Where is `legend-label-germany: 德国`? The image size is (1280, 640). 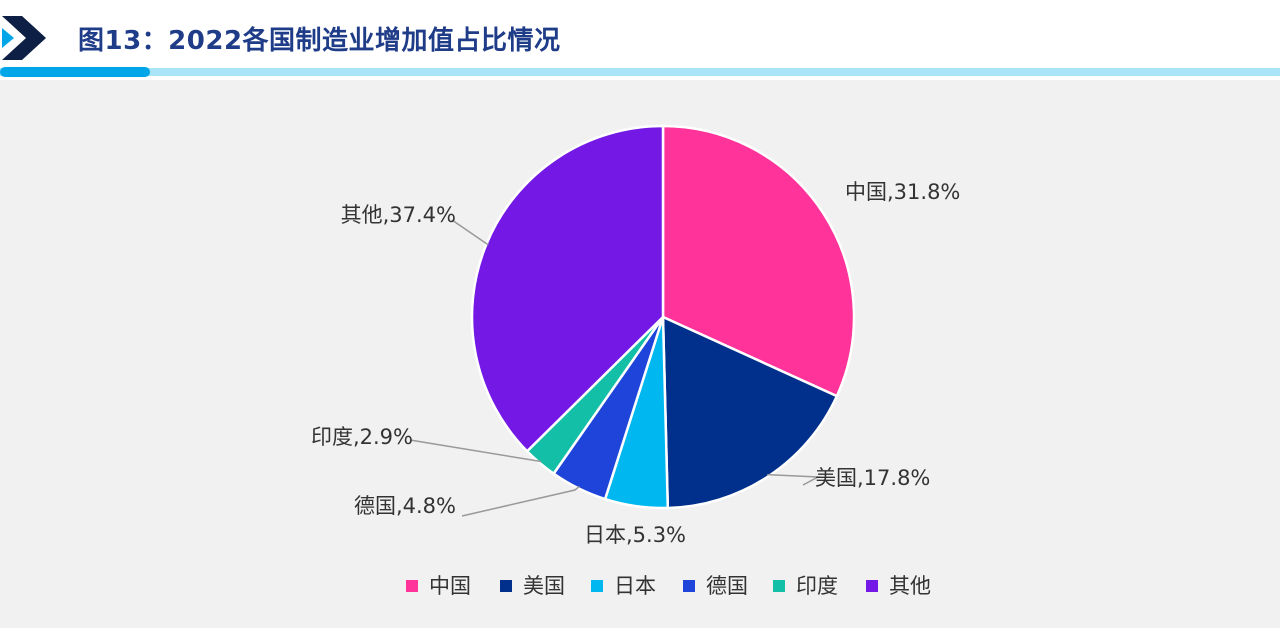
legend-label-germany: 德国 is located at coordinates (727, 586).